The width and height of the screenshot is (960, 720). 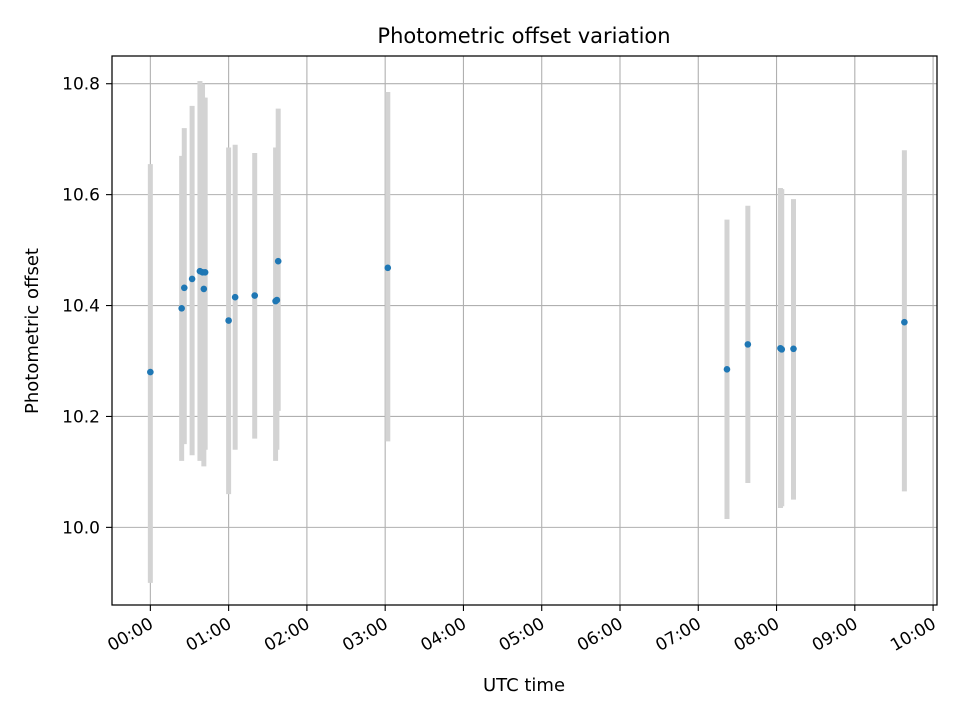 I want to click on y-tick-label: 10.0, so click(x=81, y=528).